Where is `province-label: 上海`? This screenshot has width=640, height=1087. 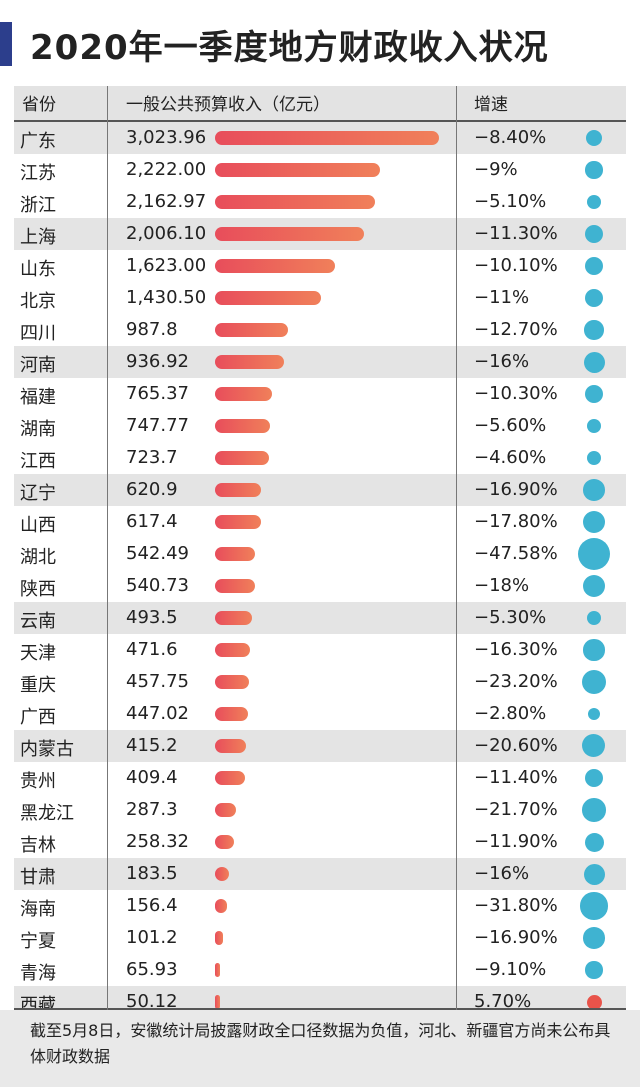 province-label: 上海 is located at coordinates (38, 237).